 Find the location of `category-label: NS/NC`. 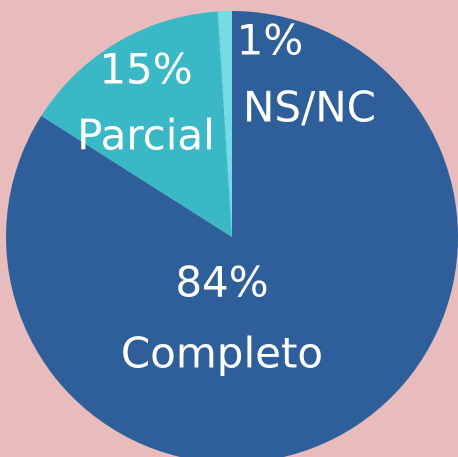

category-label: NS/NC is located at coordinates (309, 107).